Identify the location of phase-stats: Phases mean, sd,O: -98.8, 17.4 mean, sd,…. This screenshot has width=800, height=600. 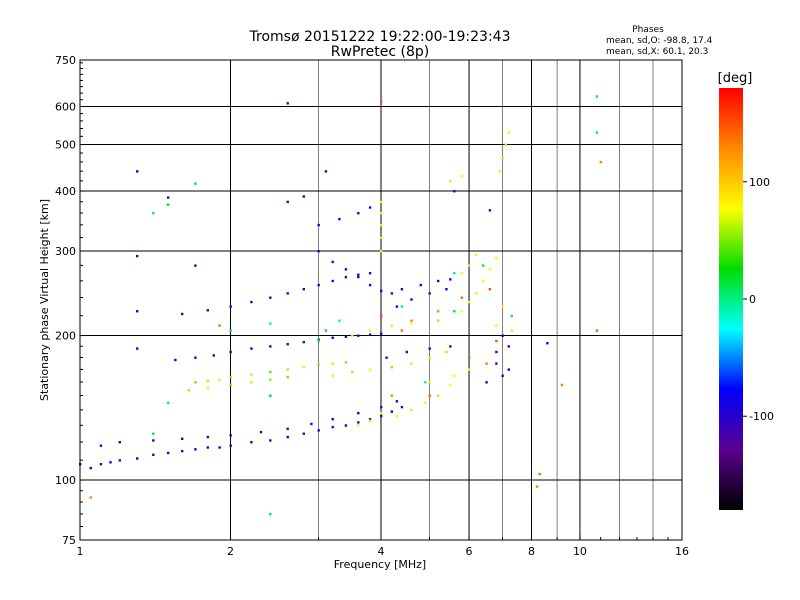
(659, 41).